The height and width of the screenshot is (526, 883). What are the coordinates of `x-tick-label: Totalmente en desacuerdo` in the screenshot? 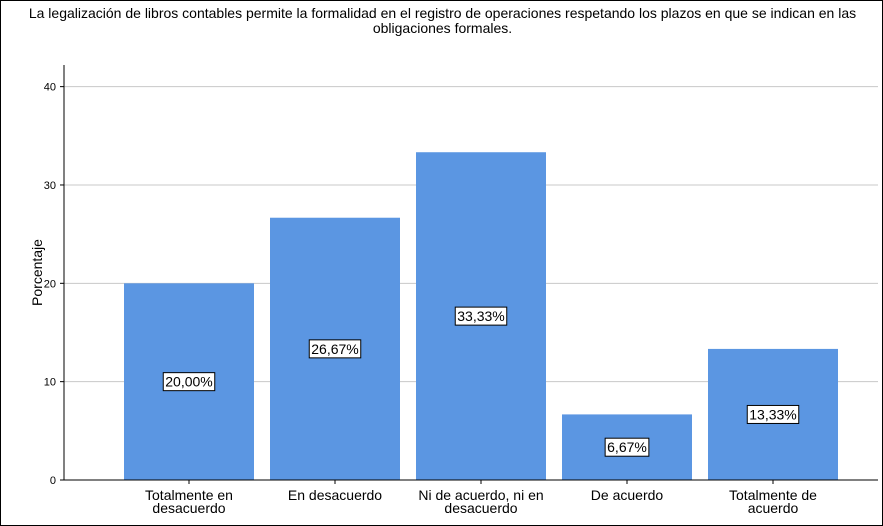 It's located at (189, 501).